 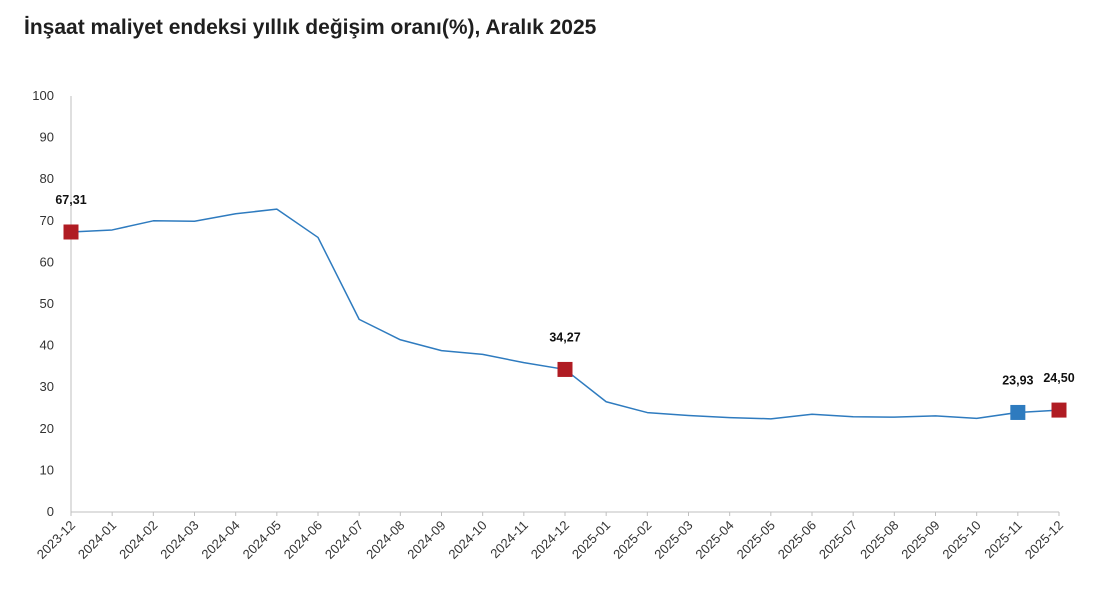 I want to click on y-tick-label: 60, so click(x=47, y=261).